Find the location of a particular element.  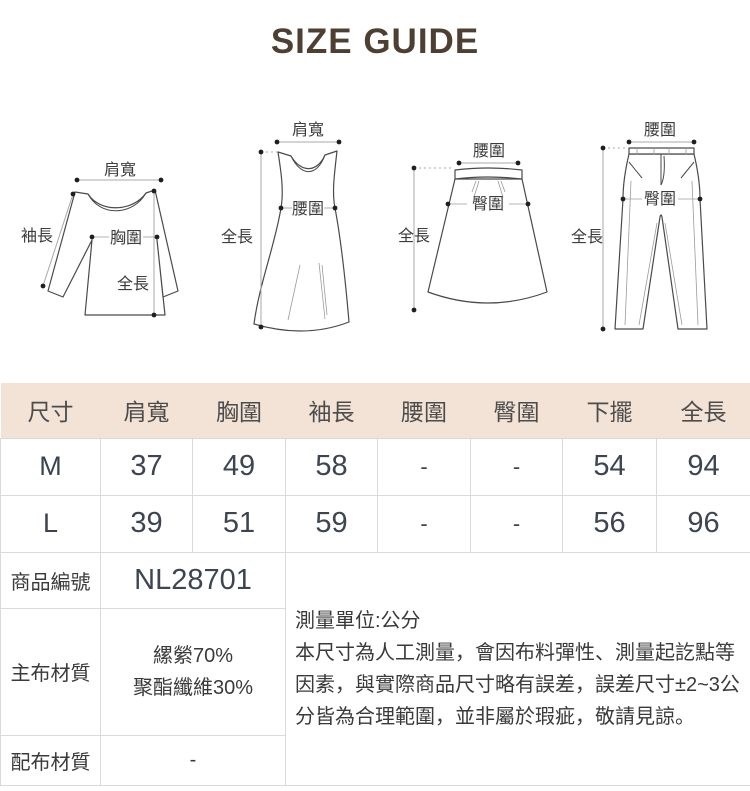

header-hem: 下擺 is located at coordinates (609, 410).